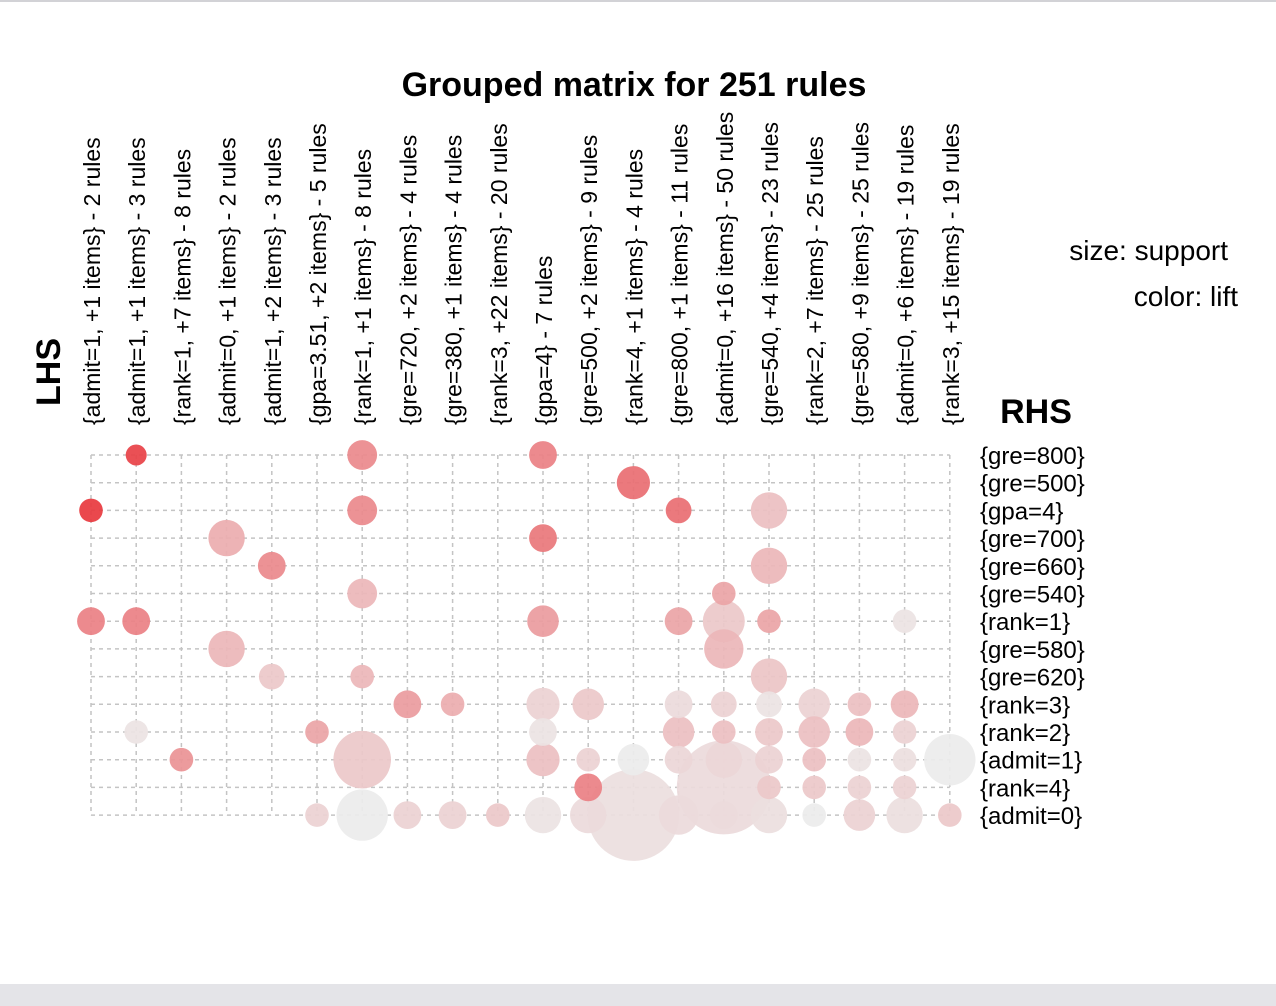 This screenshot has width=1276, height=1006. I want to click on row-label: {gpa=4}, so click(1021, 511).